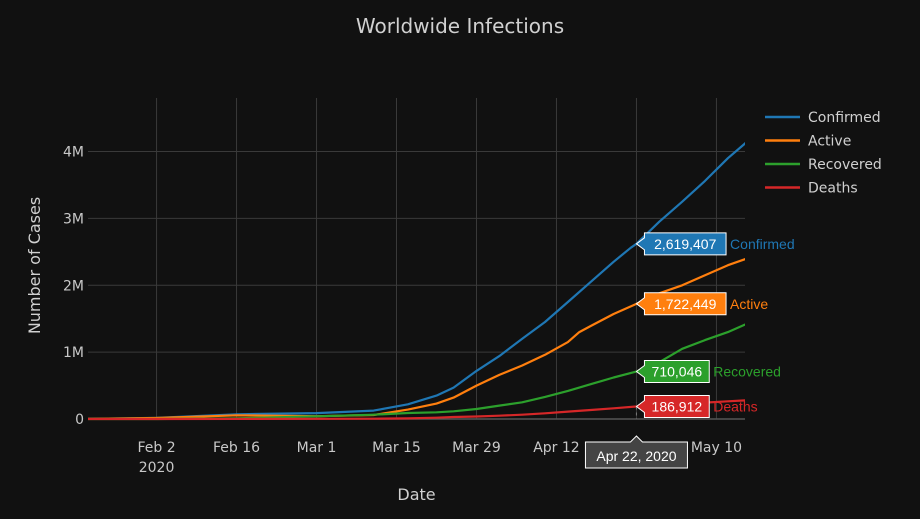 This screenshot has height=519, width=920. I want to click on hover-date-box, so click(636, 452).